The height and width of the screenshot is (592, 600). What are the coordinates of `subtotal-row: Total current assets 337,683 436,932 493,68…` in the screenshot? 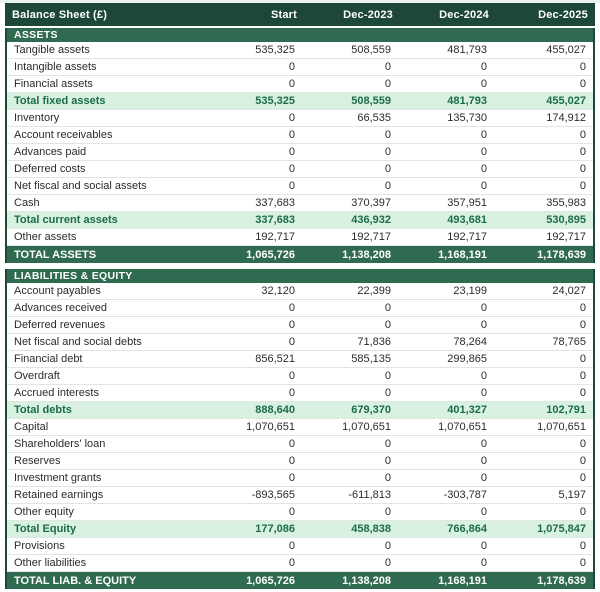 It's located at (300, 220).